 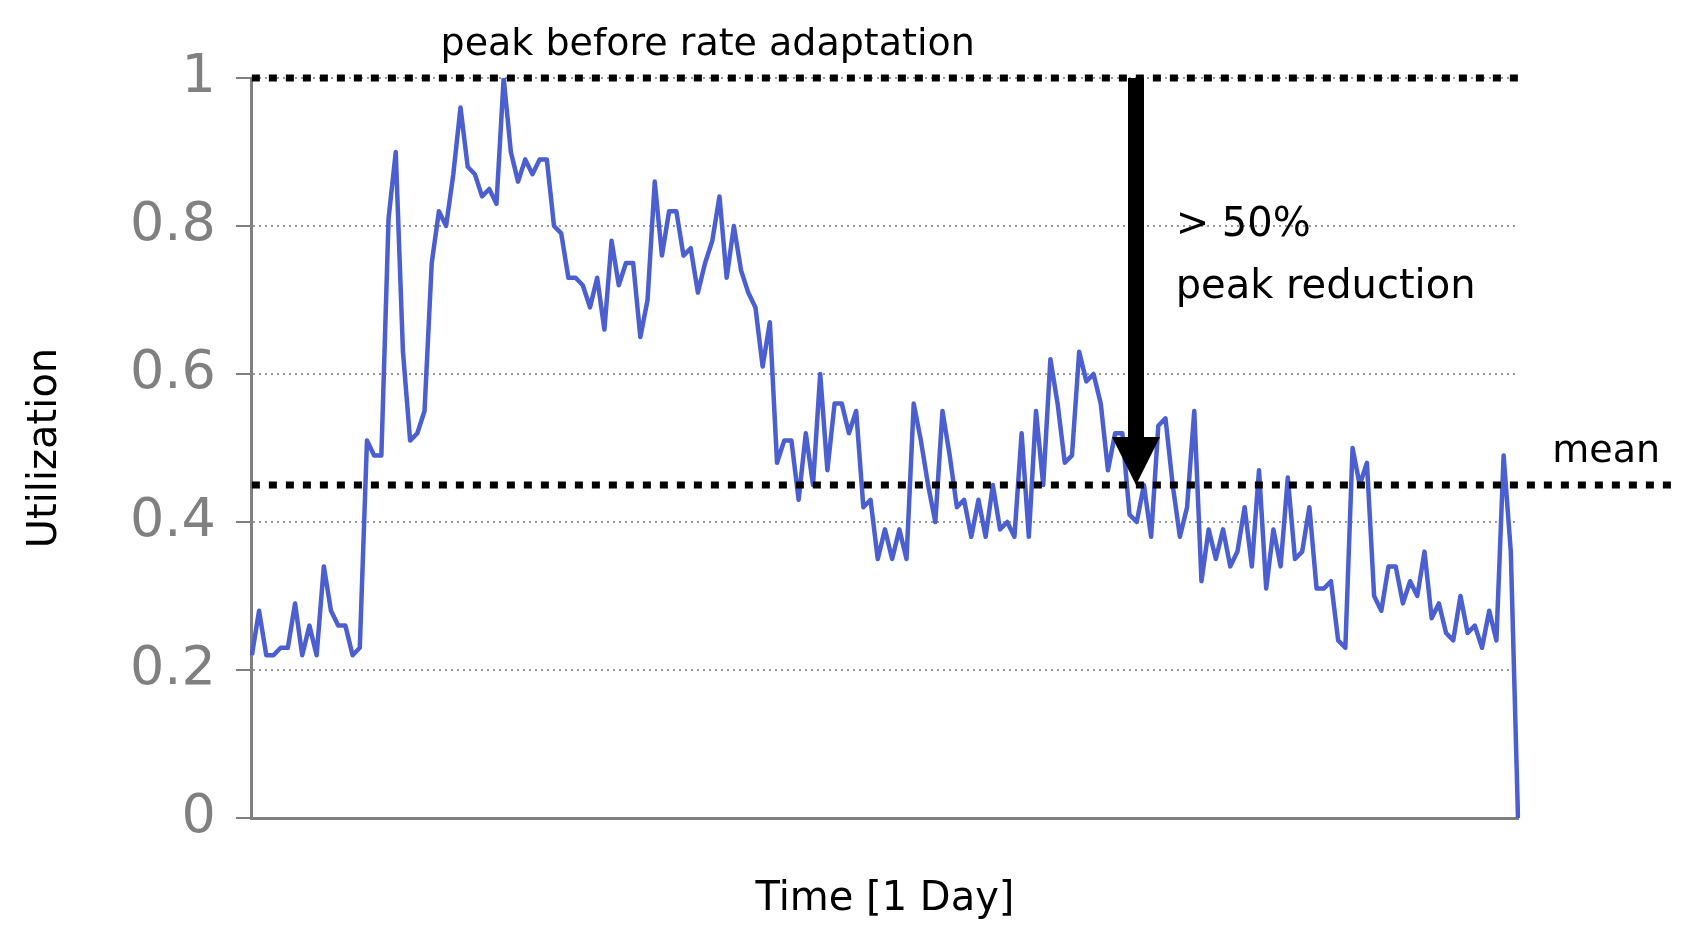 I want to click on ref-line-label: mean, so click(x=1606, y=448).